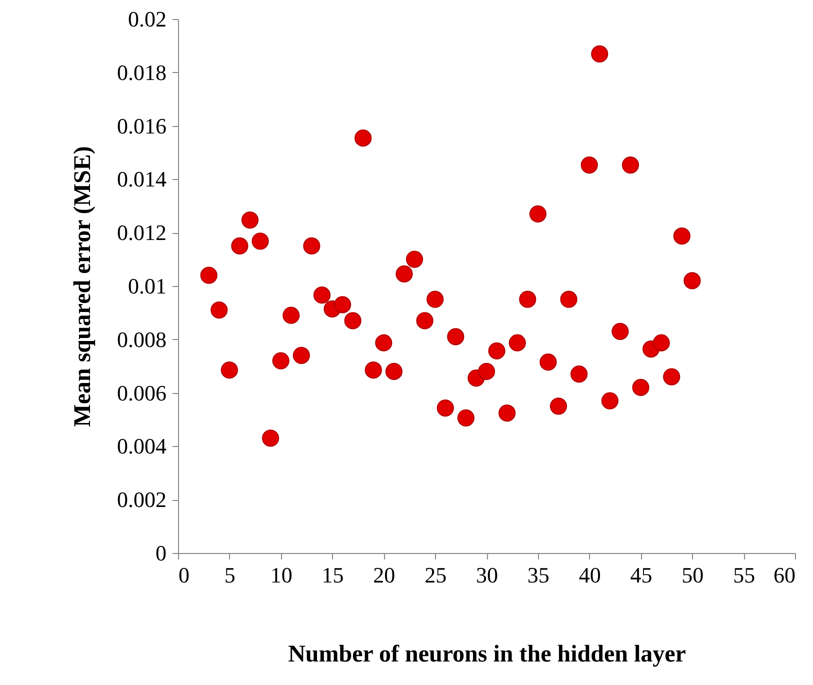  I want to click on y-tick-label: 0.008, so click(141, 339).